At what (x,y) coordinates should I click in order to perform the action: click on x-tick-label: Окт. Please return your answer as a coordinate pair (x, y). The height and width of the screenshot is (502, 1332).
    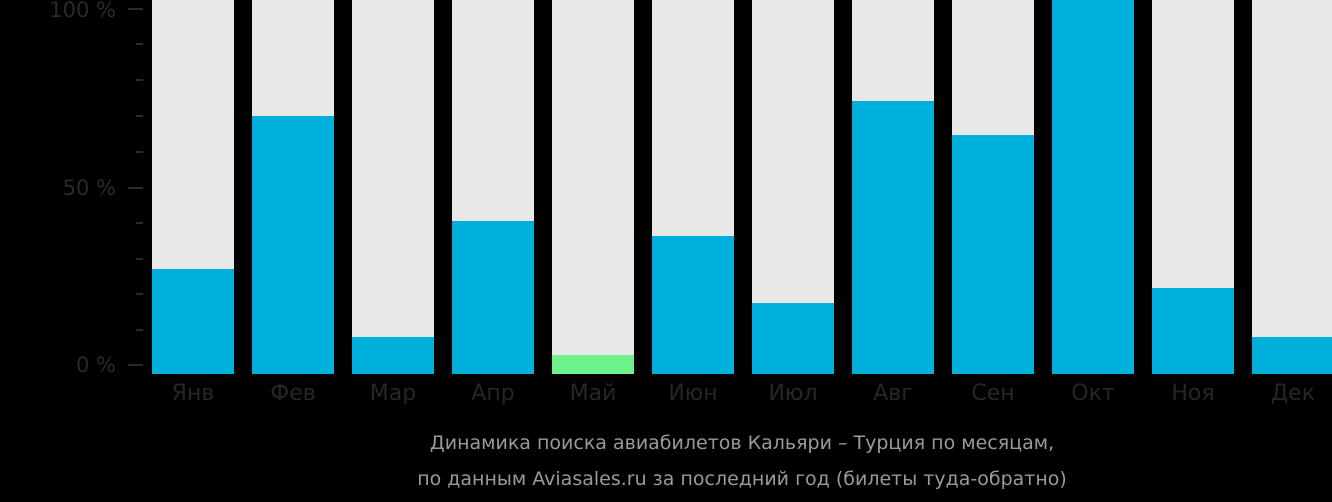
    Looking at the image, I should click on (1093, 393).